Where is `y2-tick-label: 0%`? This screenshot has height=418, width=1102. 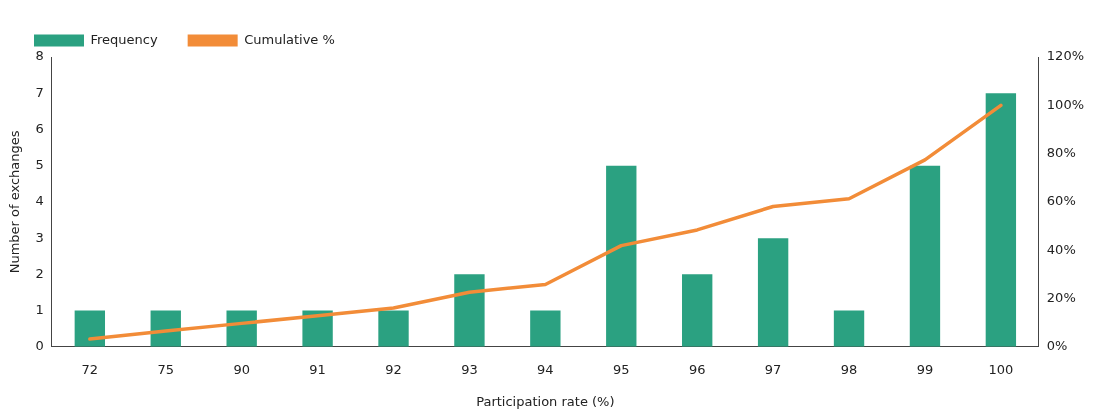
y2-tick-label: 0% is located at coordinates (1057, 346).